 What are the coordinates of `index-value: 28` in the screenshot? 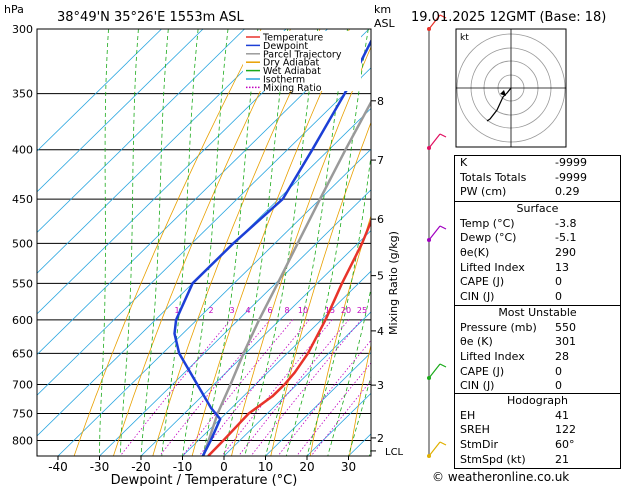 It's located at (562, 357).